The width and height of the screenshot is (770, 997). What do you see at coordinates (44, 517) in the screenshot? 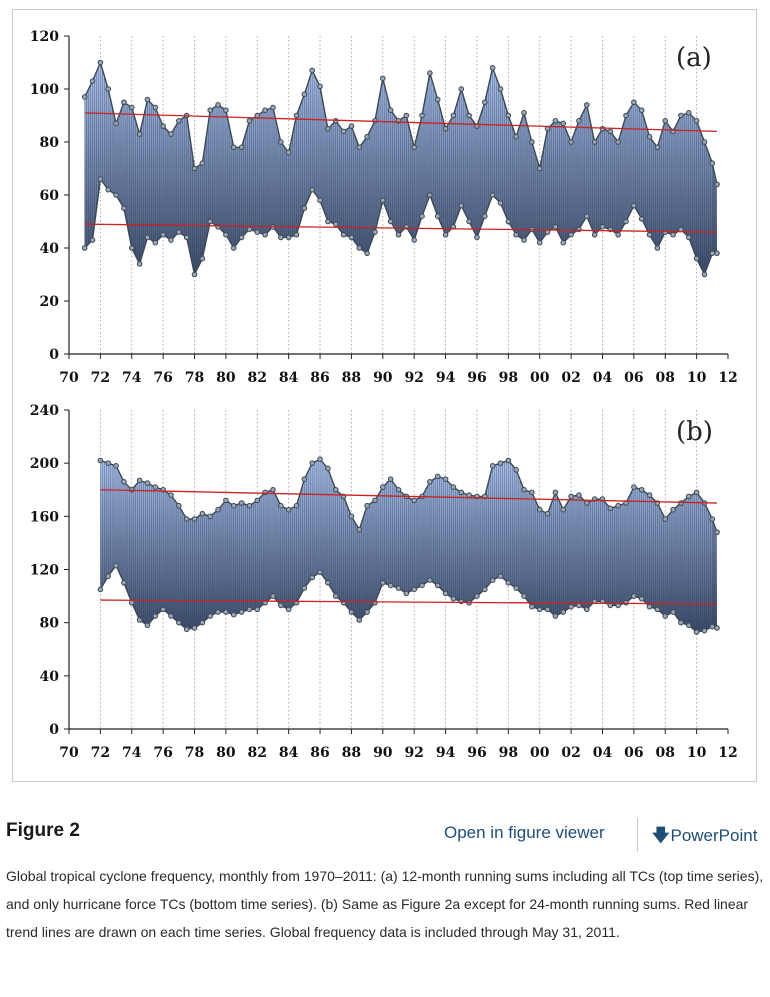
I see `chart2-y-tick-label: 160` at bounding box center [44, 517].